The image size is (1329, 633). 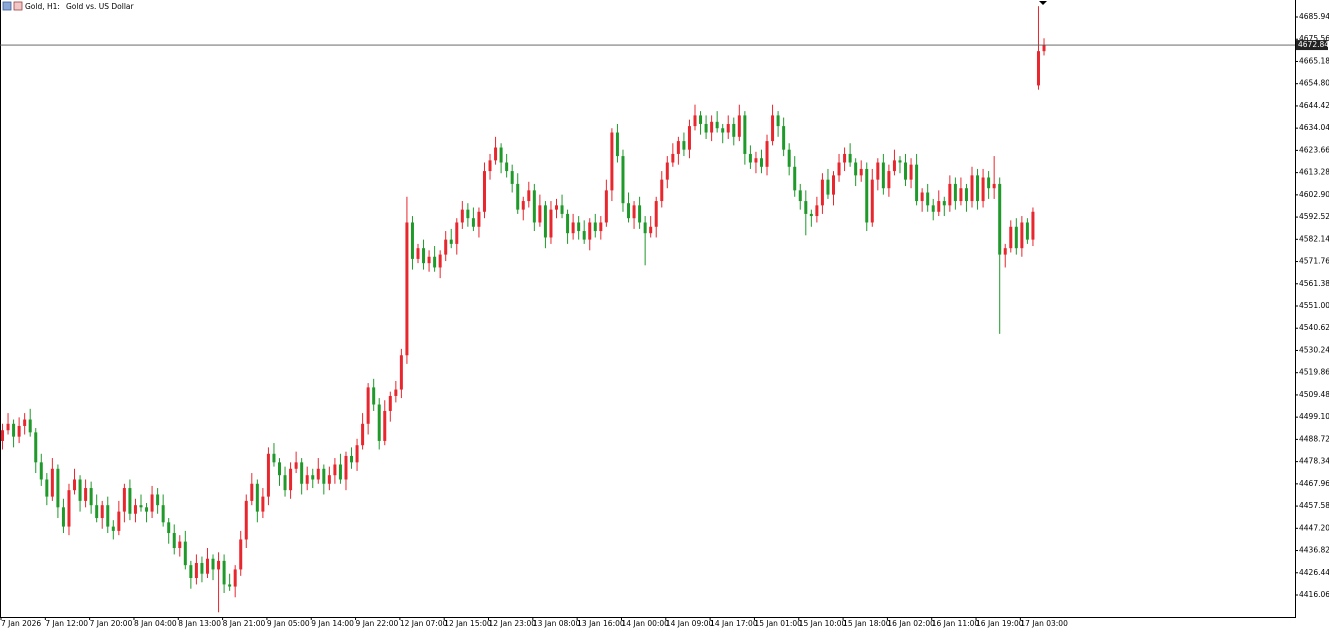 What do you see at coordinates (645, 623) in the screenshot?
I see `x-tick-label: 14 Jan 00:00` at bounding box center [645, 623].